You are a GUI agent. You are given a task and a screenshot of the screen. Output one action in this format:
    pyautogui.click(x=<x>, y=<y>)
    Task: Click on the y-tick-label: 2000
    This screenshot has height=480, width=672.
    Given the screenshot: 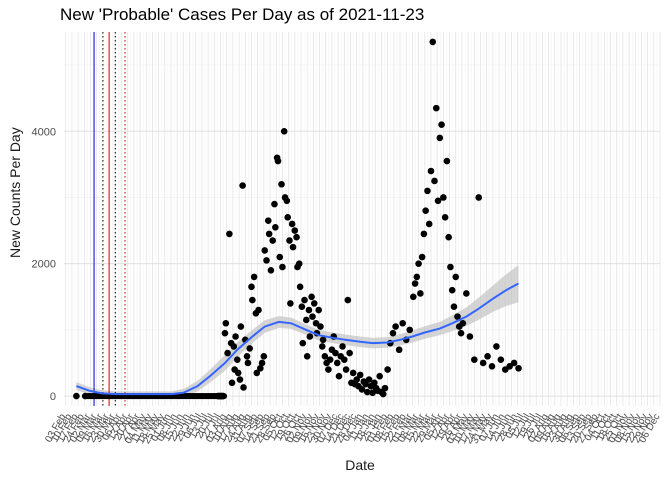 What is the action you would take?
    pyautogui.click(x=44, y=265)
    